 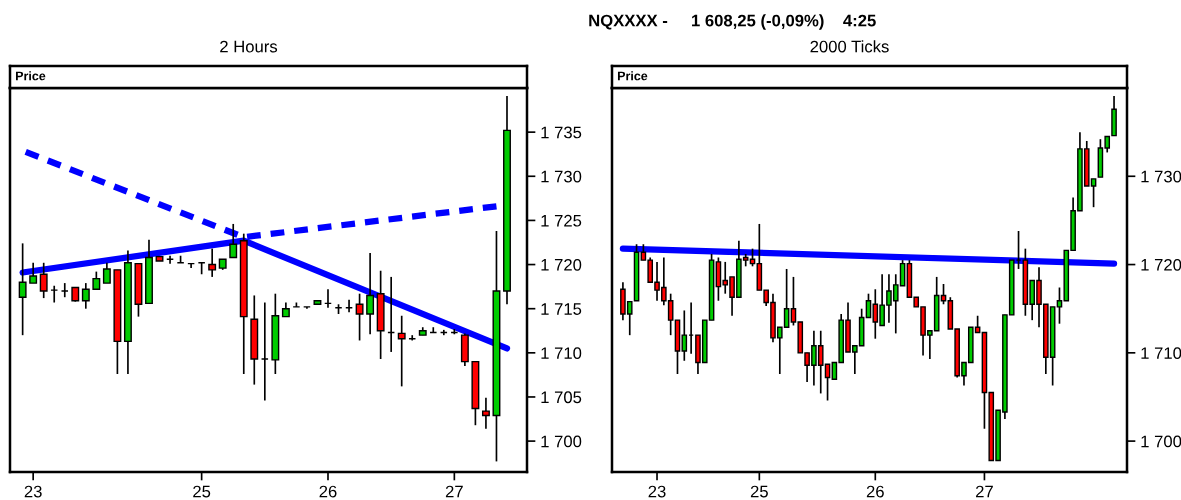 I want to click on y-tick-label: 1 715, so click(x=561, y=309).